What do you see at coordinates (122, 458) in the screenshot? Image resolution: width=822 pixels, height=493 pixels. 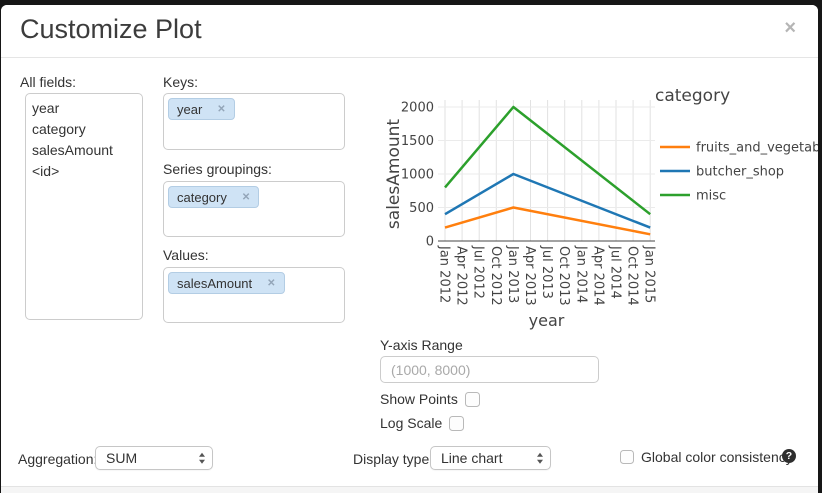 I see `aggregation-value: SUM` at bounding box center [122, 458].